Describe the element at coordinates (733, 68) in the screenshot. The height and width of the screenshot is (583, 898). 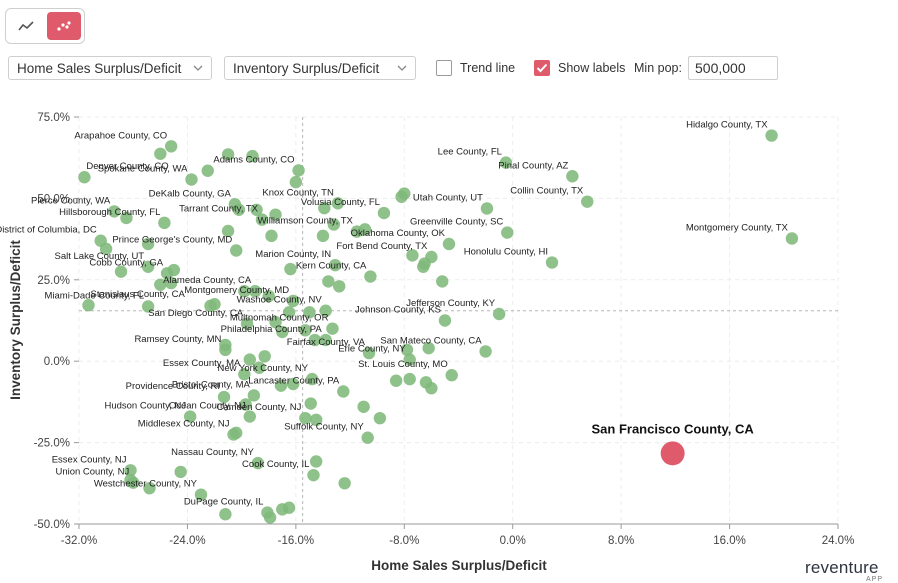
I see `min-pop-input` at that location.